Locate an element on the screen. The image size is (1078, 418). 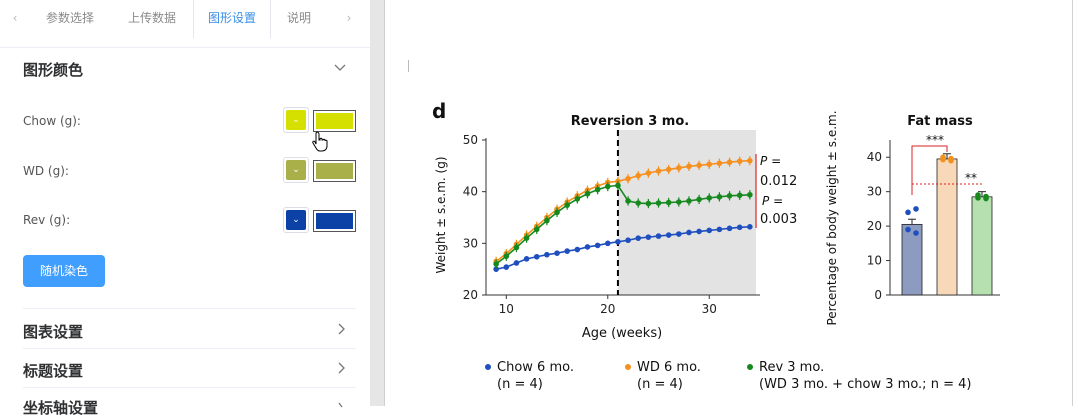
color-label-chow: Chow (g): is located at coordinates (52, 121).